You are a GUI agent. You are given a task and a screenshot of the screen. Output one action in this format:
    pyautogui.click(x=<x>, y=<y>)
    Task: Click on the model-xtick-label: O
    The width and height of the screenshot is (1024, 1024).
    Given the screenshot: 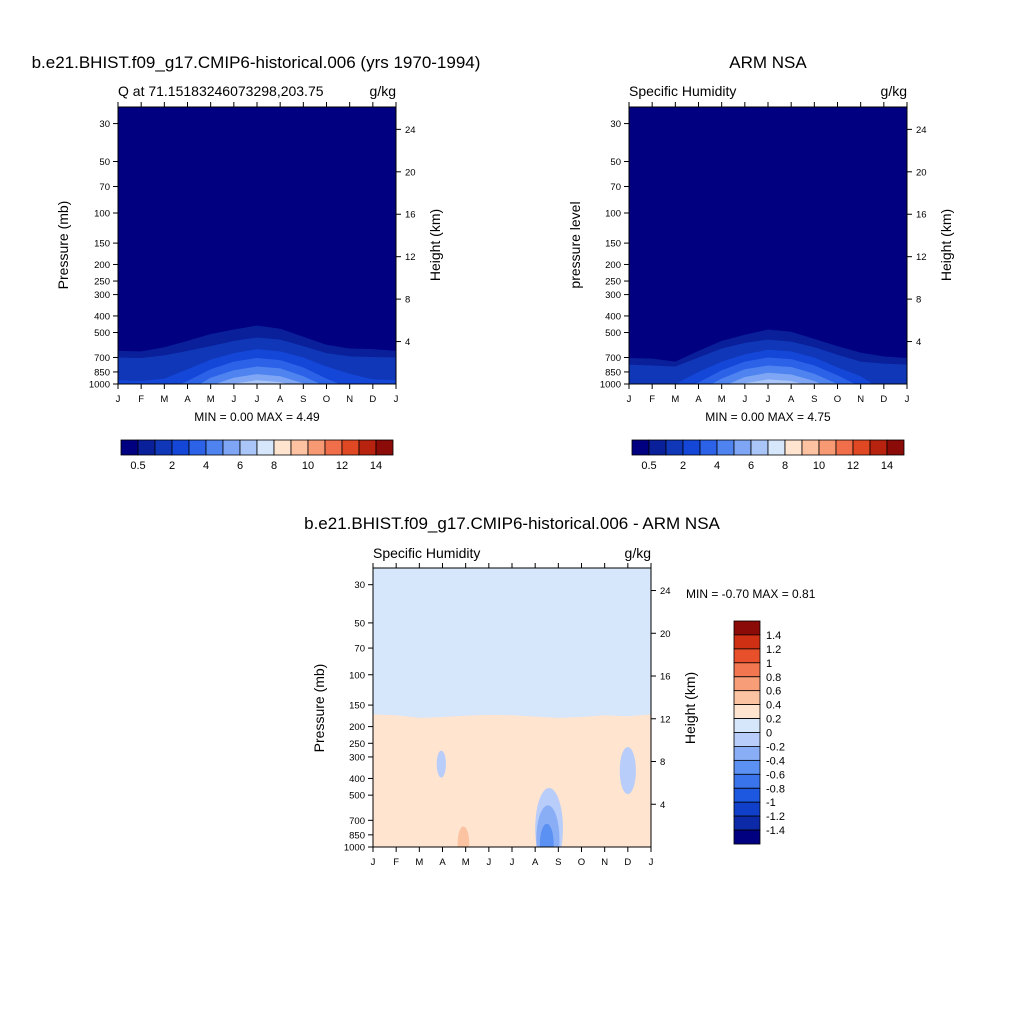 What is the action you would take?
    pyautogui.click(x=326, y=399)
    